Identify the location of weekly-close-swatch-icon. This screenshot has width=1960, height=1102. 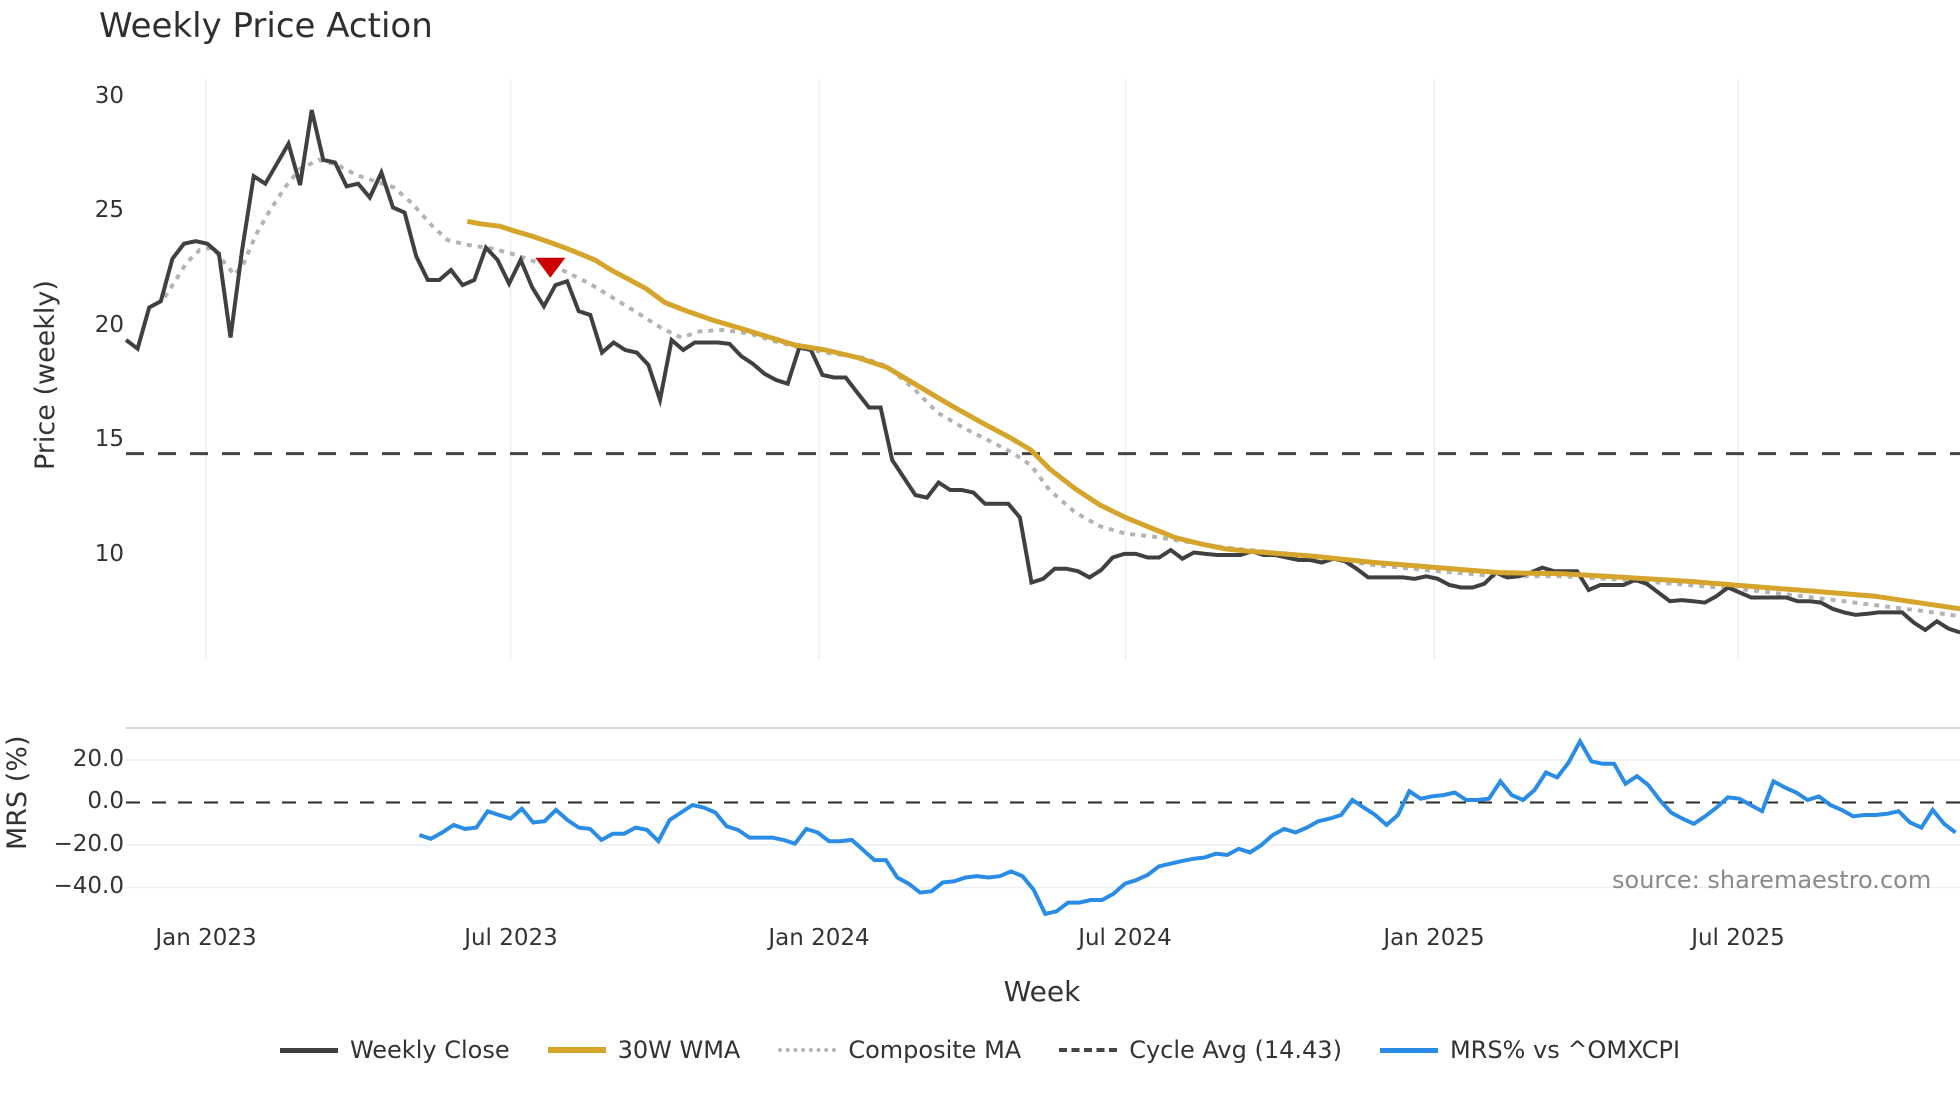
(308, 1050).